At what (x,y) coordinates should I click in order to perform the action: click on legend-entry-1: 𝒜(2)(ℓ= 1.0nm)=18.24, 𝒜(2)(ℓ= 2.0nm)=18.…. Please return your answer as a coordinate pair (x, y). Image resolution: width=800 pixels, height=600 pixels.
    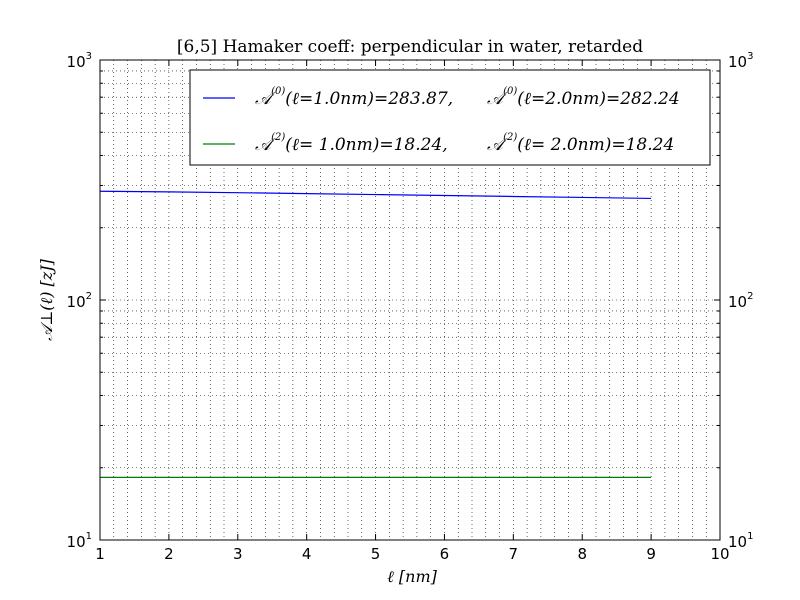
    Looking at the image, I should click on (464, 143).